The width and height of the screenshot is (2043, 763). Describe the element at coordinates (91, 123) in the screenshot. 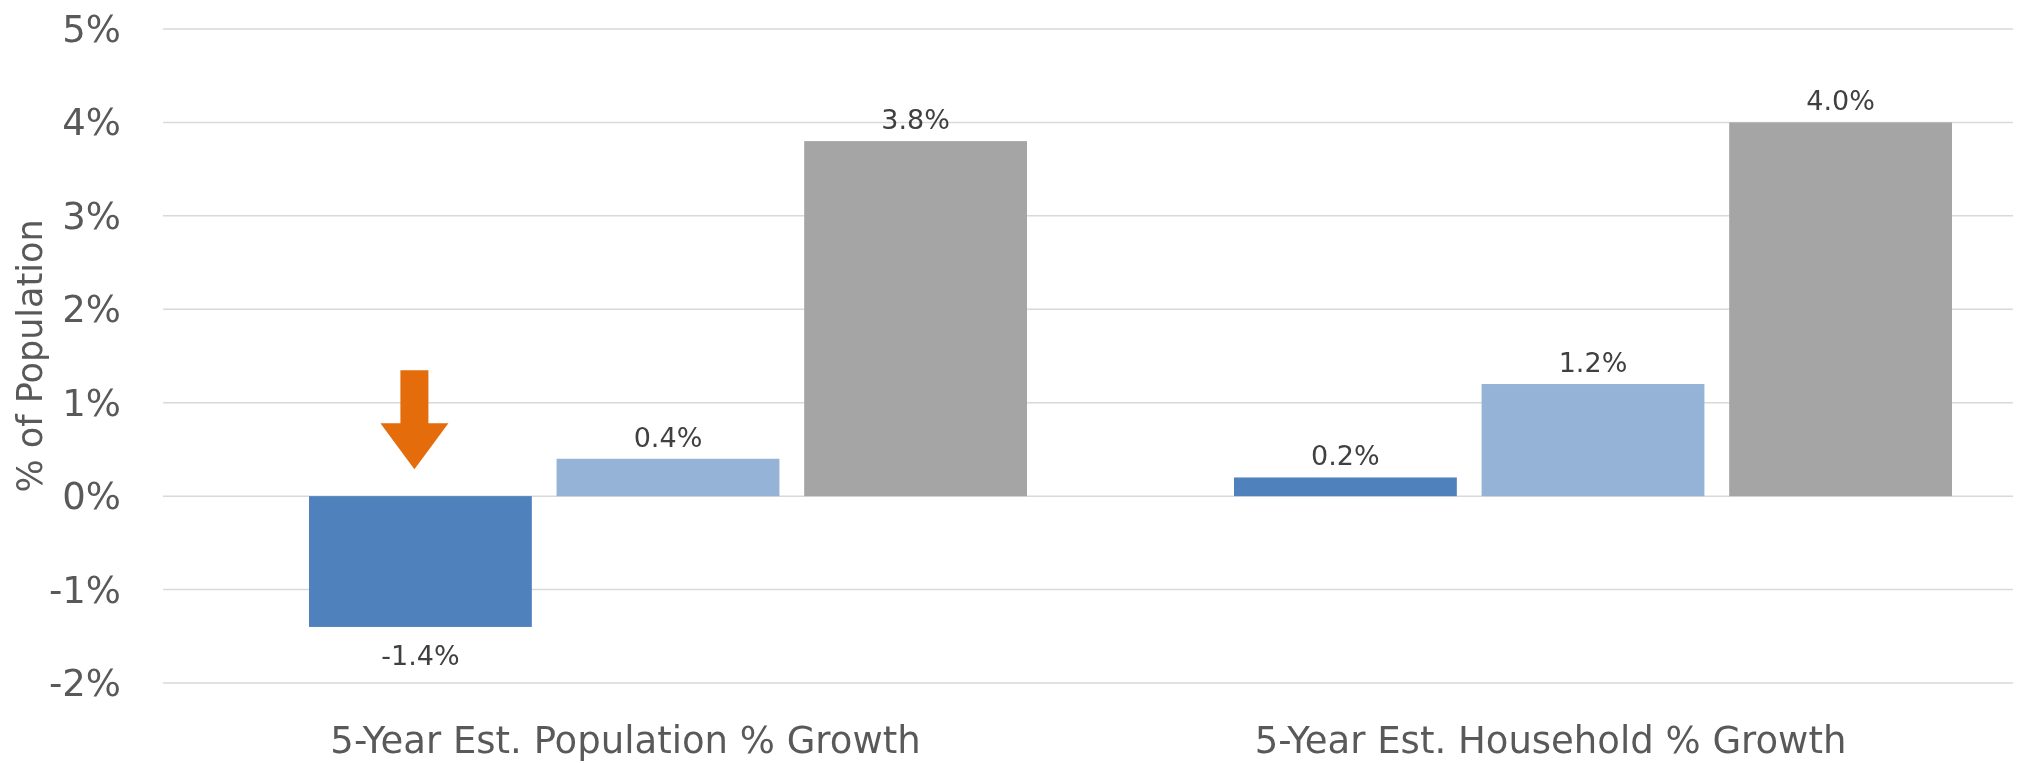

I see `y-tick-label: 4%` at that location.